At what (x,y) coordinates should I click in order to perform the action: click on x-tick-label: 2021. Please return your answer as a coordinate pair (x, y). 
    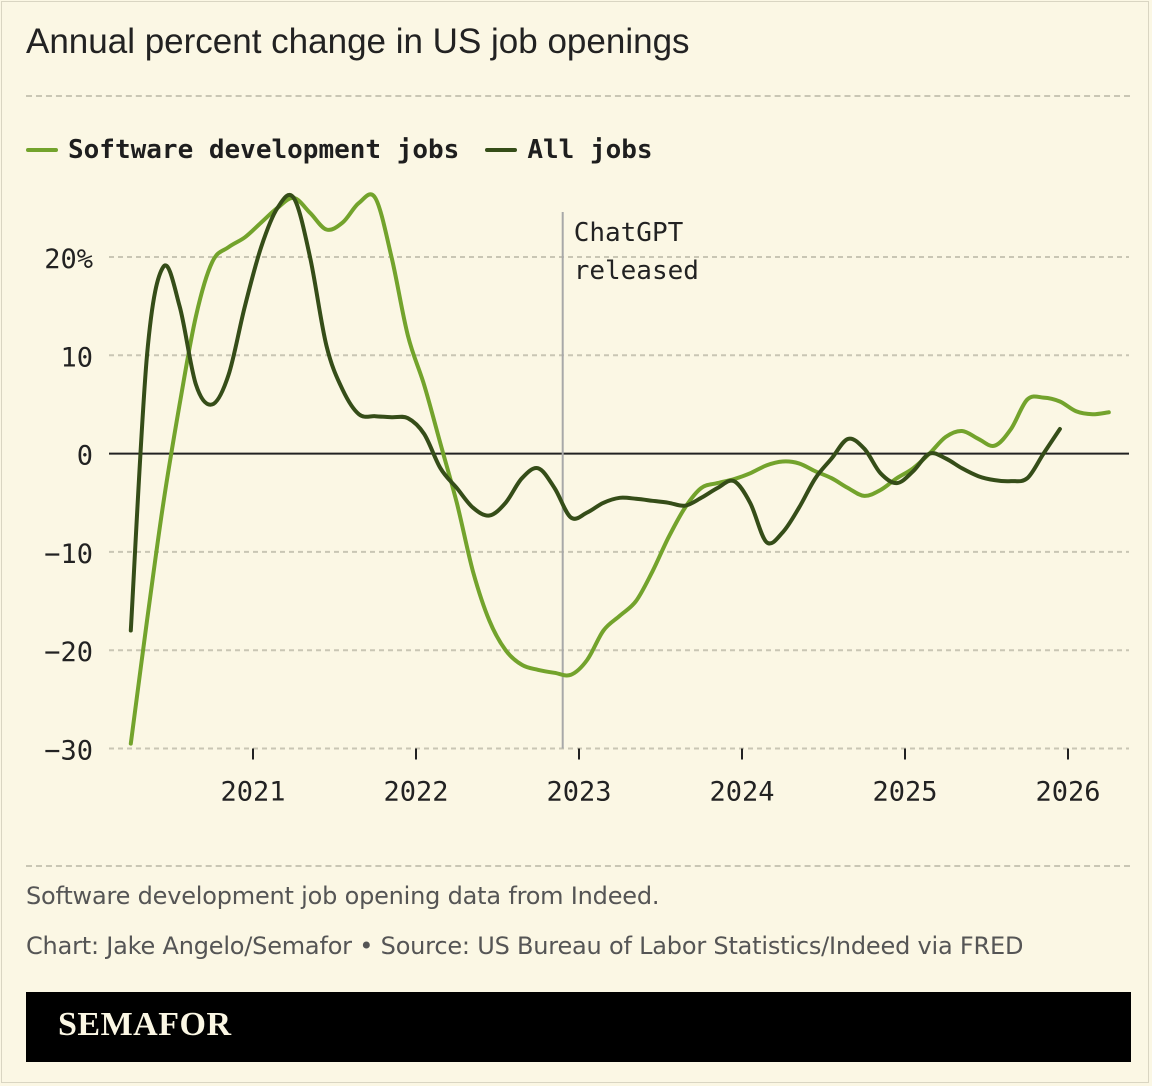
    Looking at the image, I should click on (252, 792).